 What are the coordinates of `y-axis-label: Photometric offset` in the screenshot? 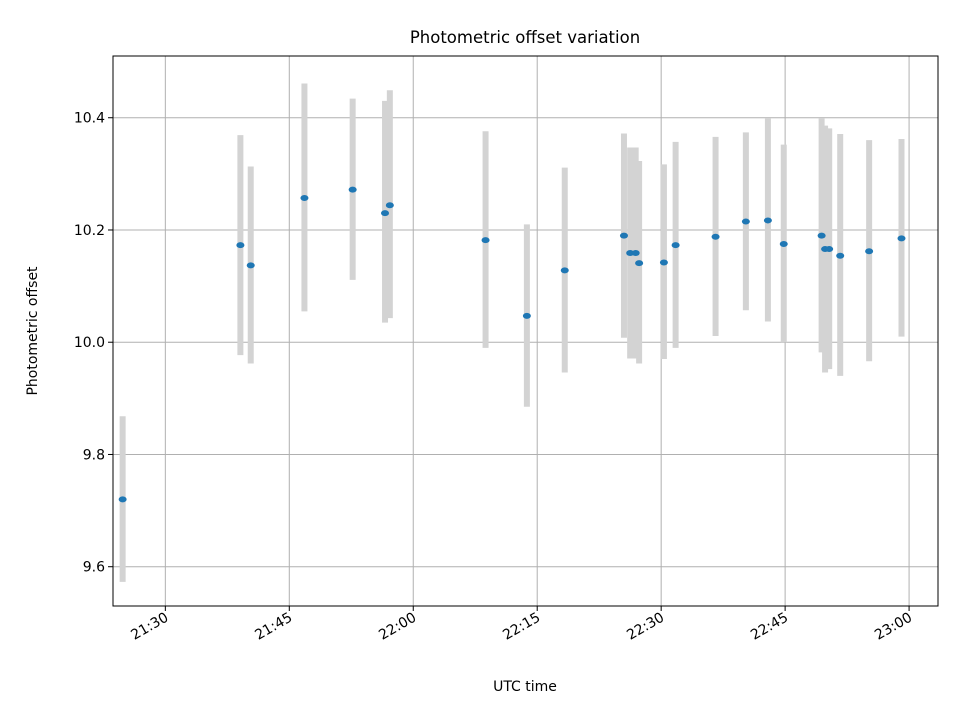 It's located at (33, 331).